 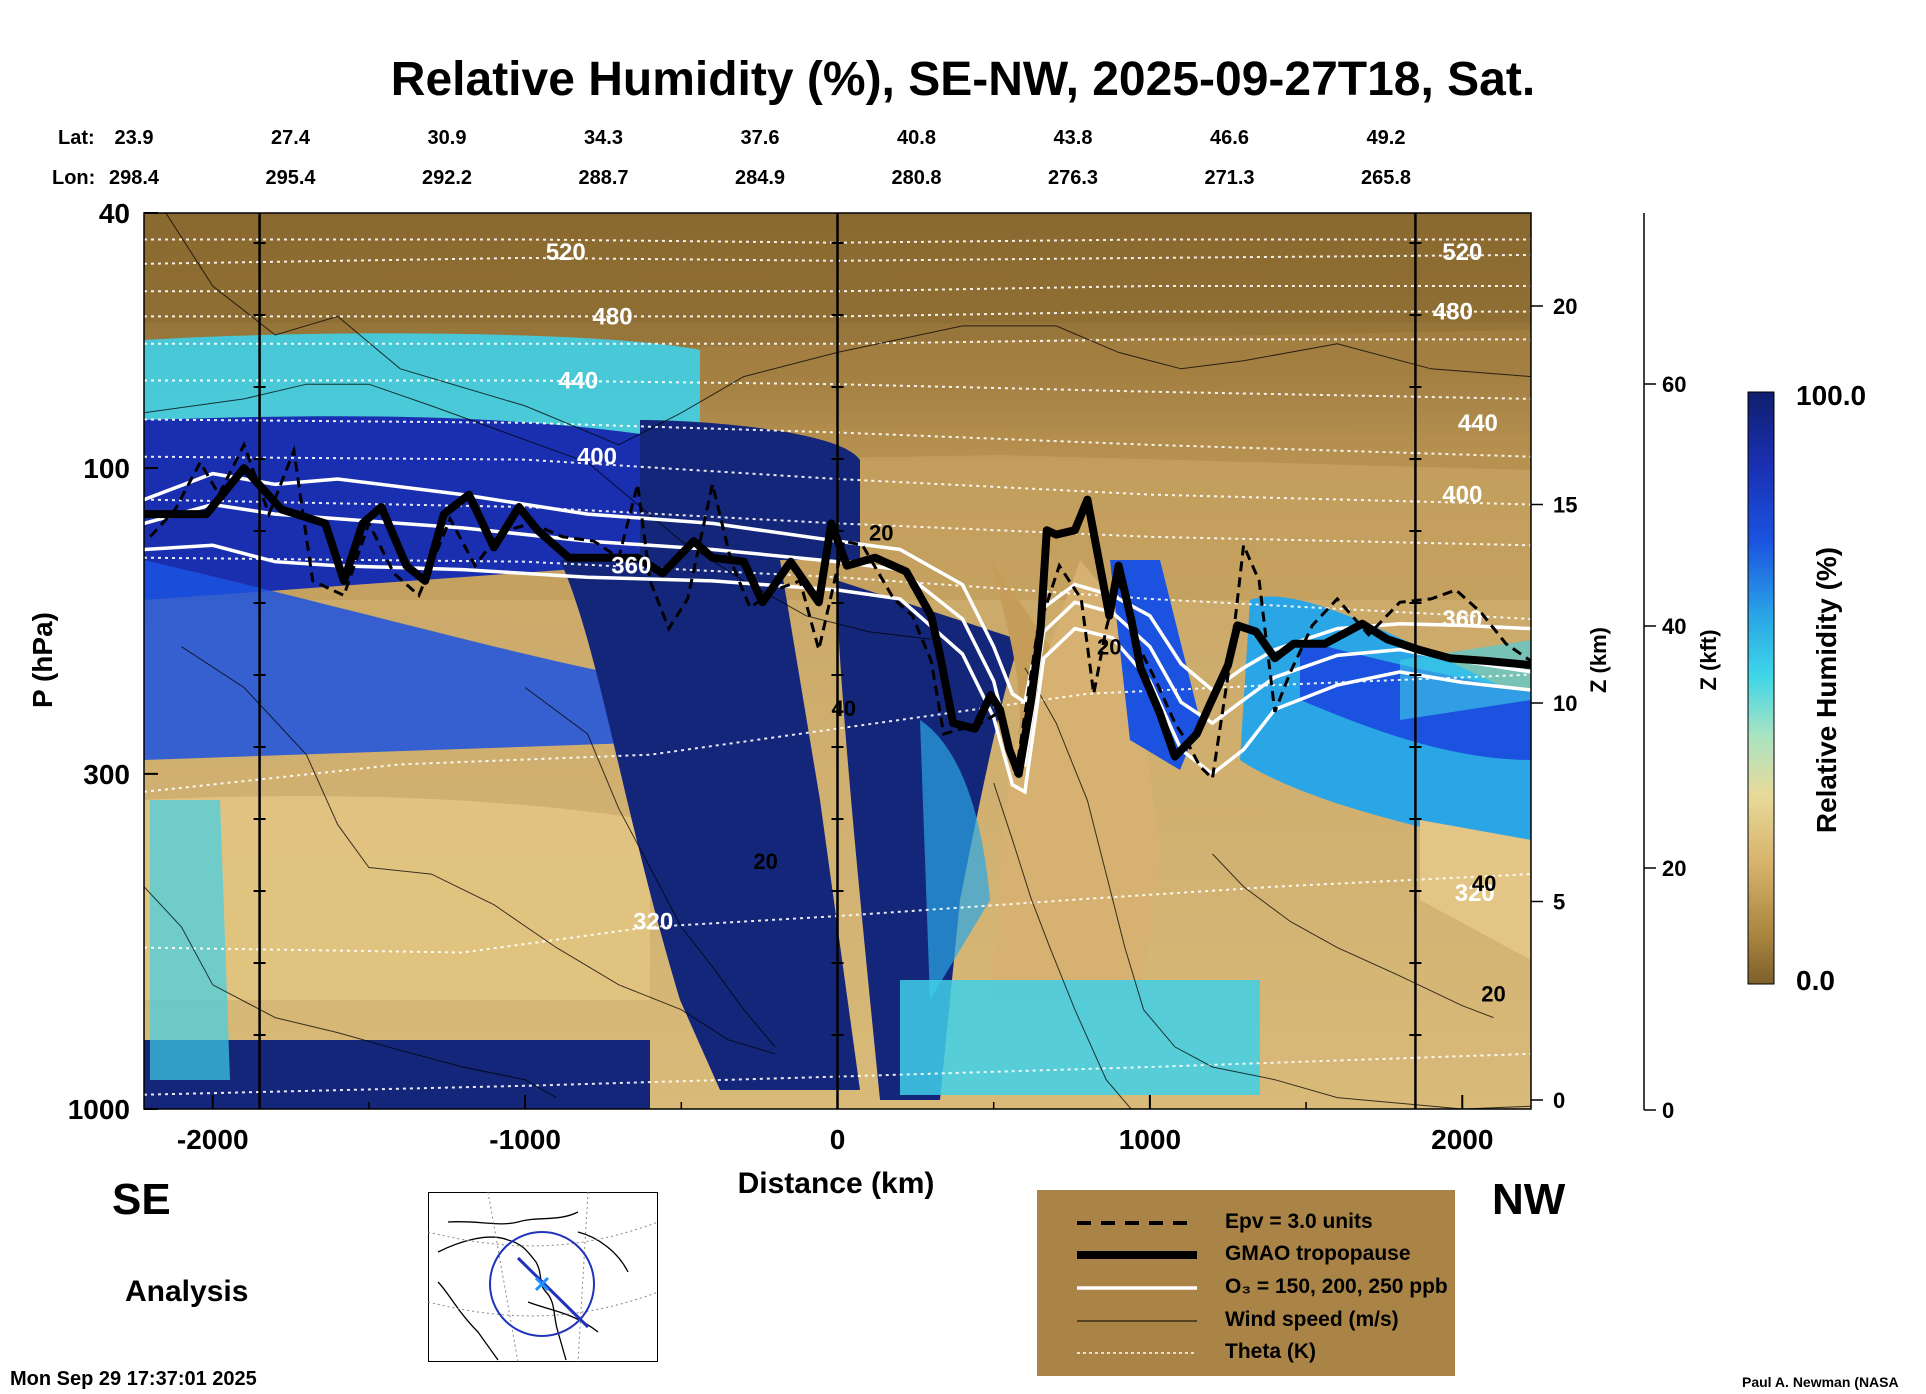 What do you see at coordinates (916, 138) in the screenshot?
I see `lat-value: 40.8` at bounding box center [916, 138].